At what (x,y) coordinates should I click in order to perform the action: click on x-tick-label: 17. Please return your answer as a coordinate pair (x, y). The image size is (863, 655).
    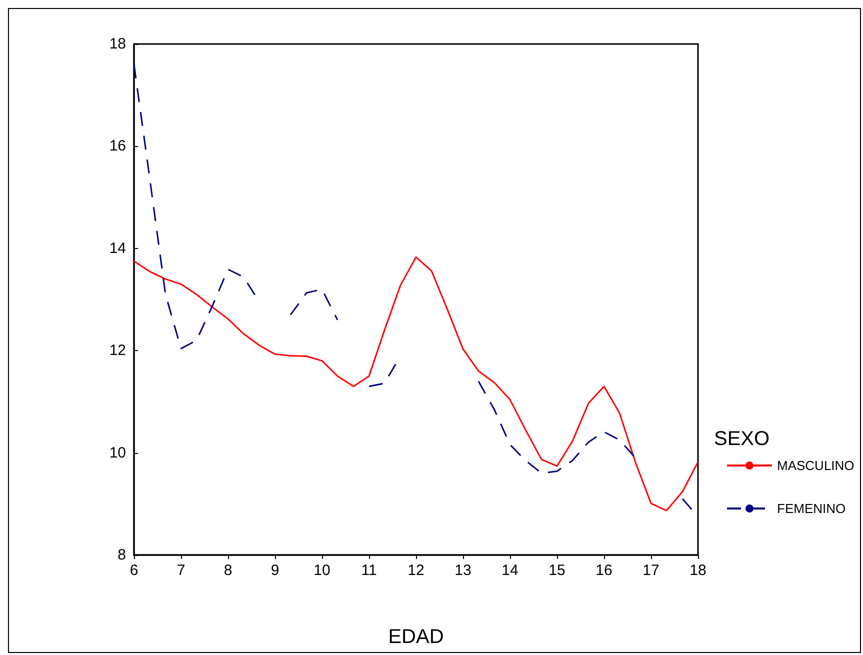
    Looking at the image, I should click on (651, 570).